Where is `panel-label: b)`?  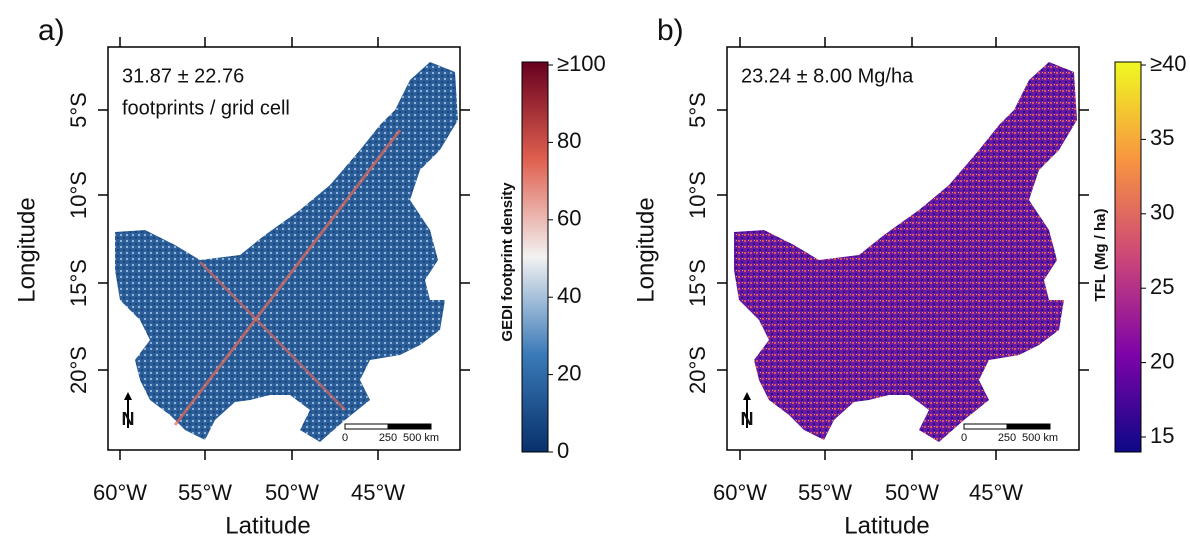
panel-label: b) is located at coordinates (670, 30).